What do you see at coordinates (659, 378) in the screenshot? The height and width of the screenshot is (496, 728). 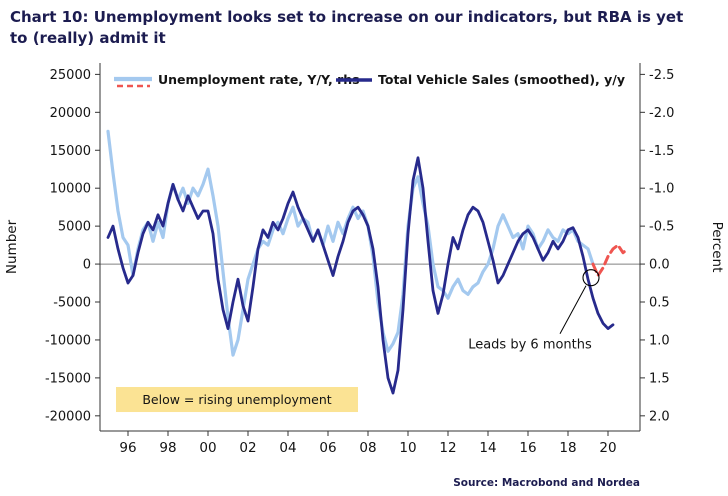 I see `right-tick-label: 1.5` at bounding box center [659, 378].